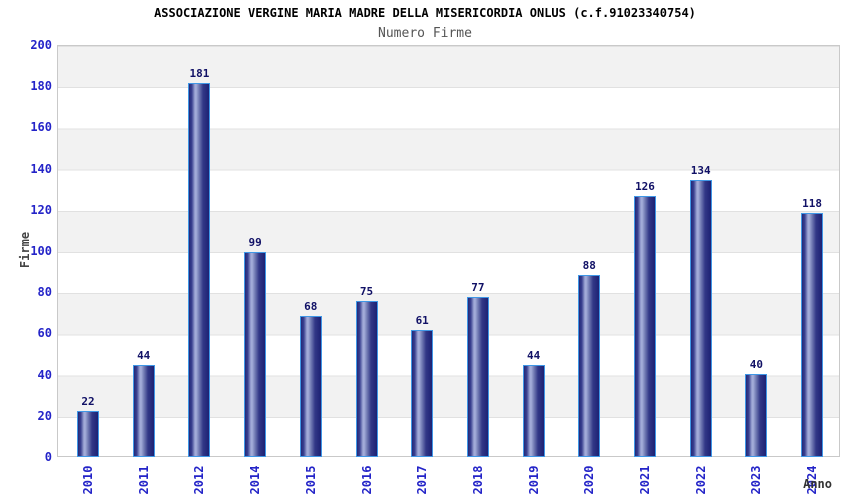 The image size is (850, 500). I want to click on x-tick-label: 2016, so click(366, 480).